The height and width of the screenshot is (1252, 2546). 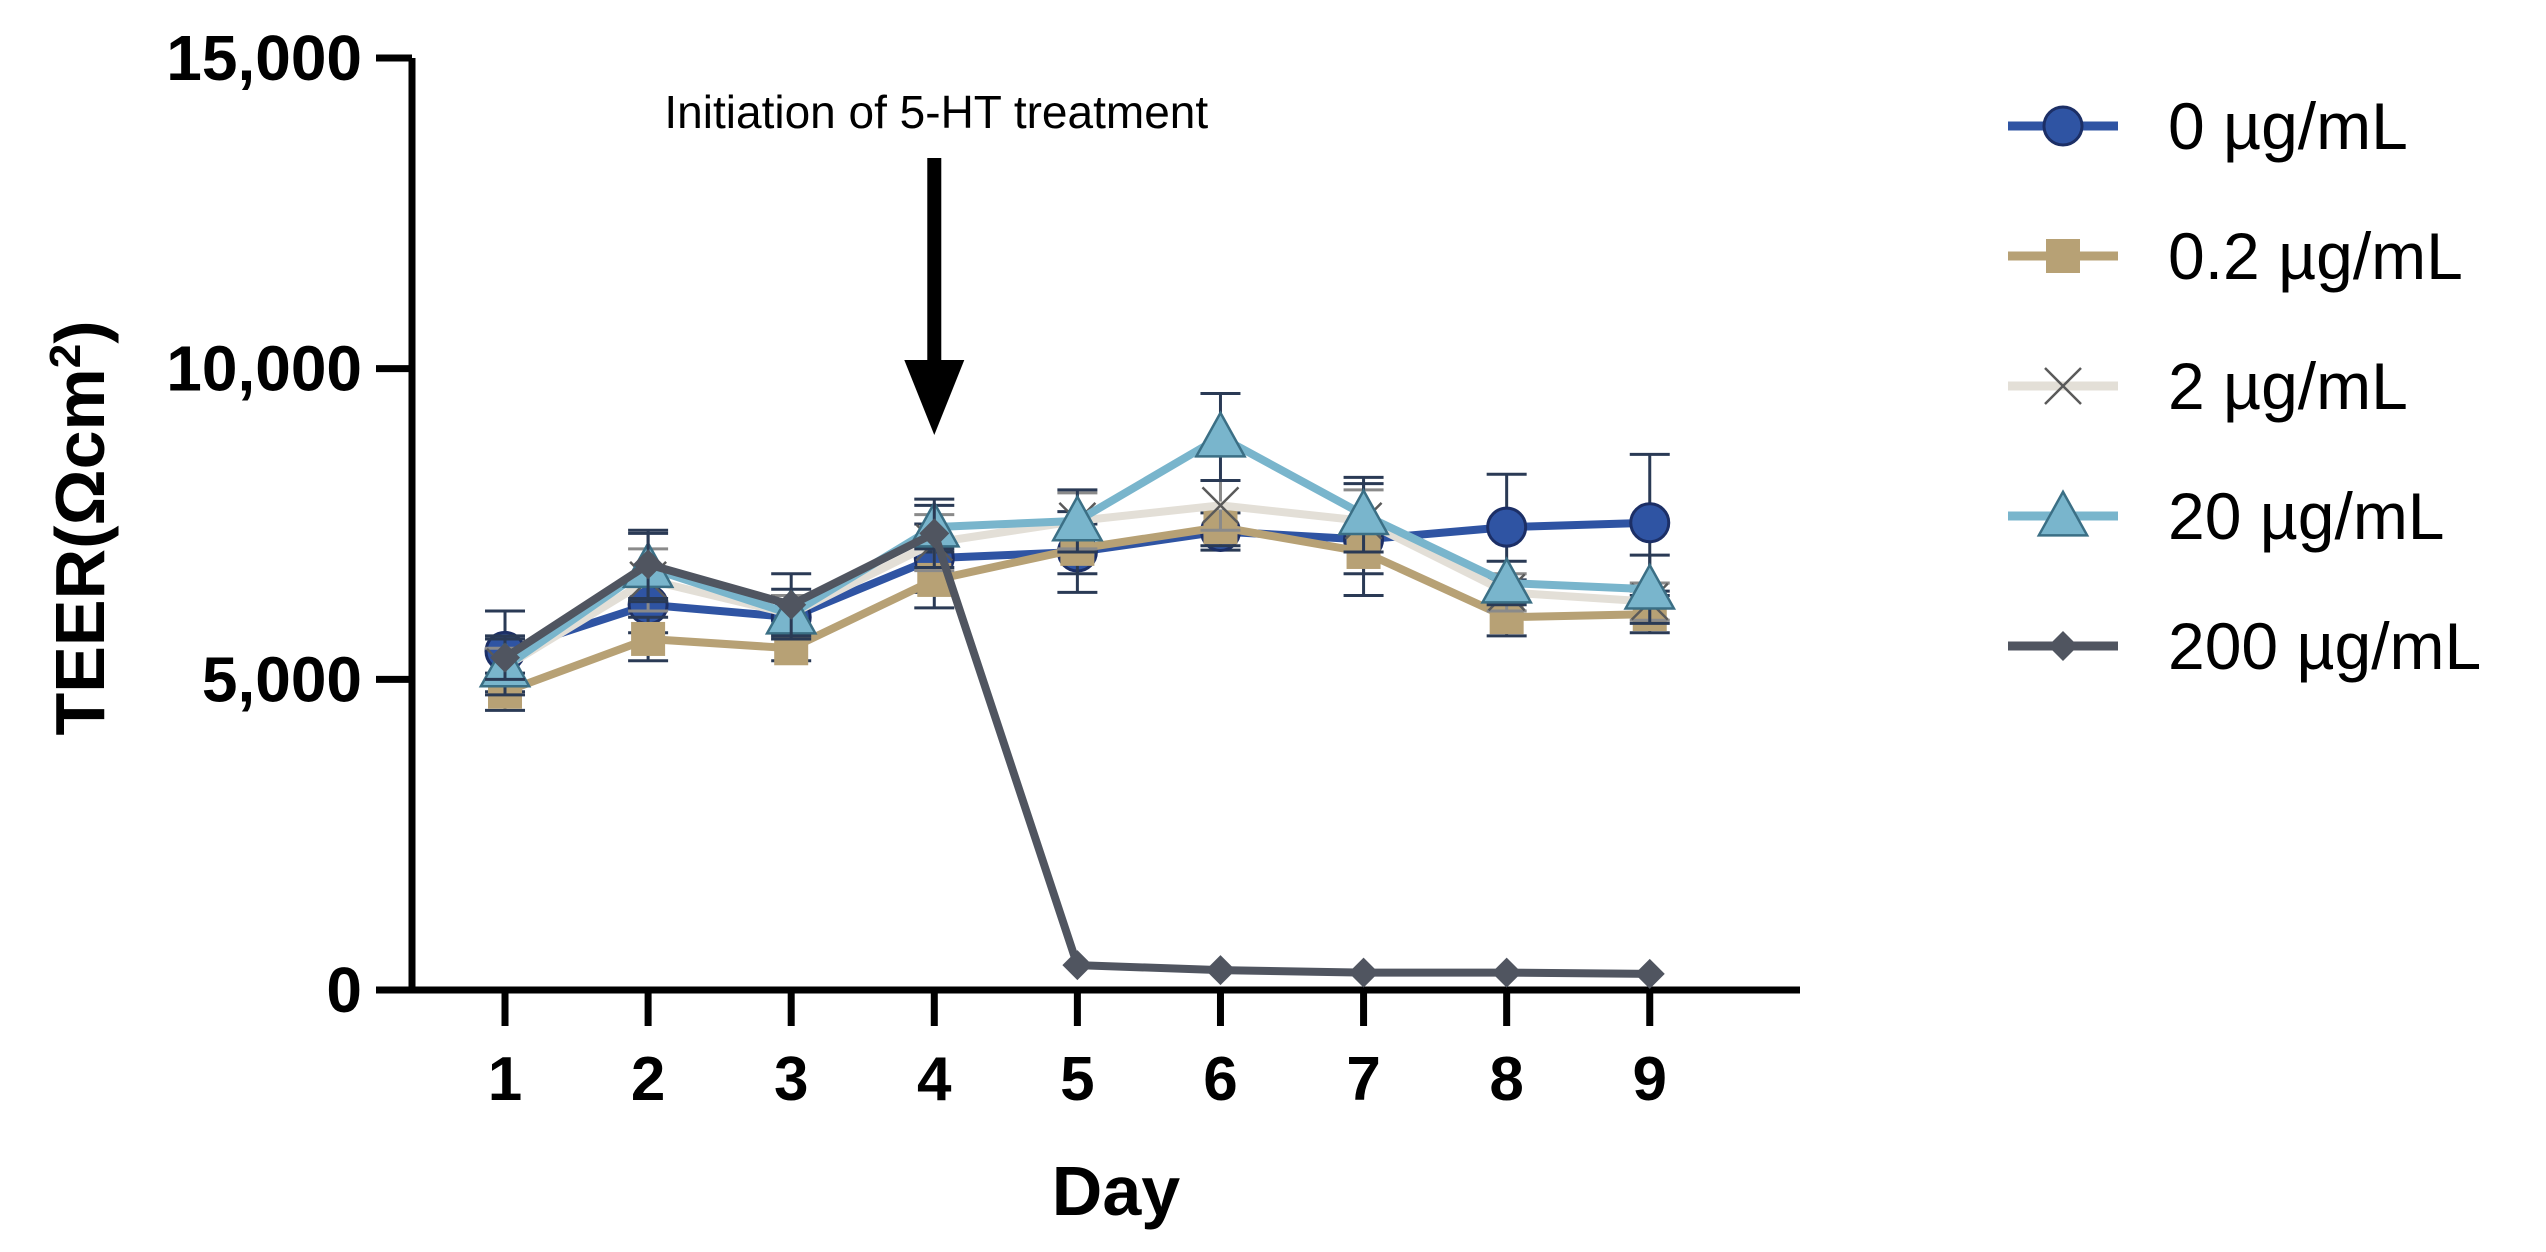 I want to click on y-axis-title-main: TEER(Ωcm, so click(x=80, y=551).